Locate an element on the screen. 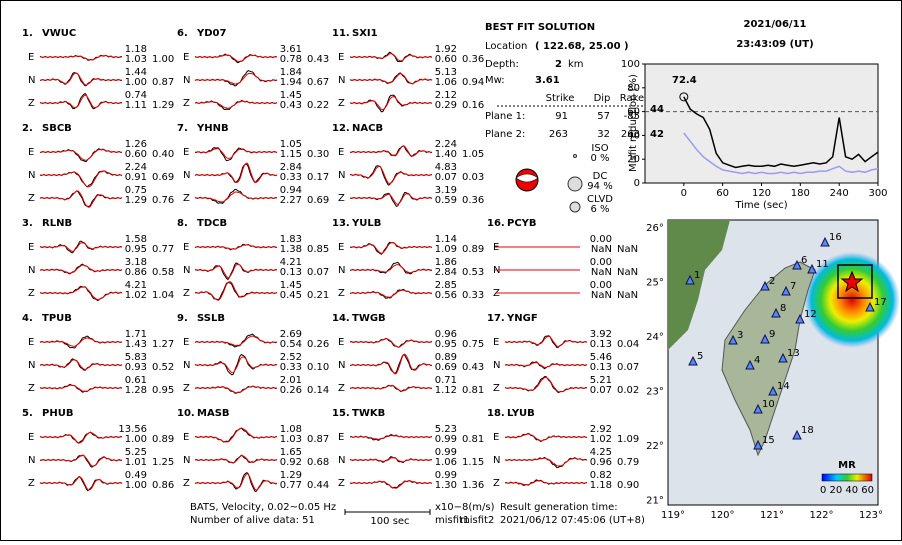 The width and height of the screenshot is (902, 545). annotation: 72.4 is located at coordinates (684, 80).